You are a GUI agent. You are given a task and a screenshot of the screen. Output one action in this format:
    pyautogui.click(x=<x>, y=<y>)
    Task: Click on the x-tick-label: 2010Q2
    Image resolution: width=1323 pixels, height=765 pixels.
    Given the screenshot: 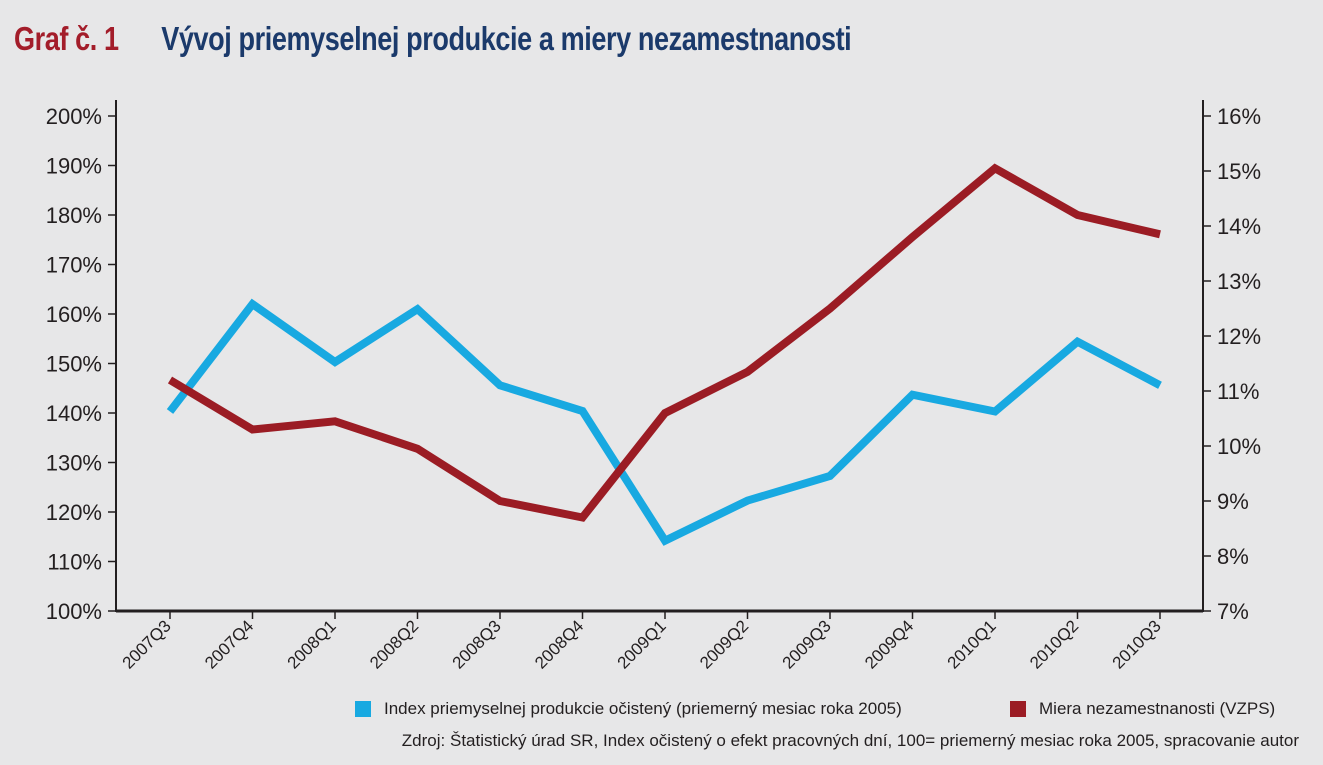 What is the action you would take?
    pyautogui.click(x=1054, y=644)
    